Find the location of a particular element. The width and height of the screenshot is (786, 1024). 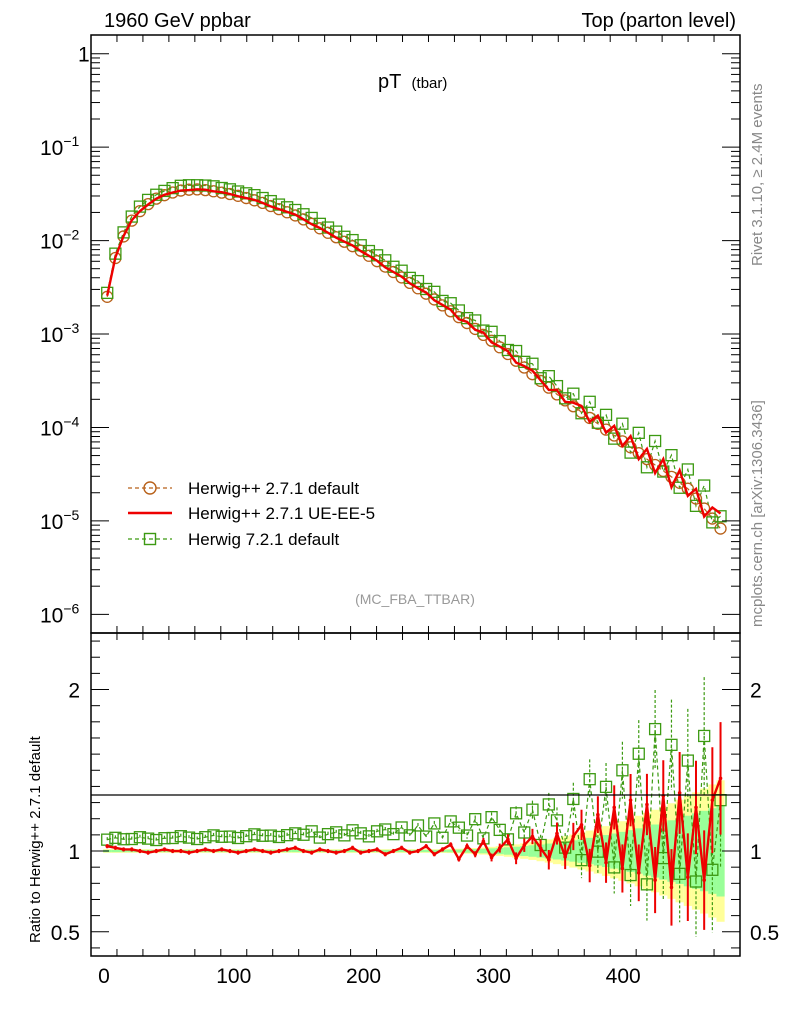

x-tick-label: 100 is located at coordinates (233, 976).